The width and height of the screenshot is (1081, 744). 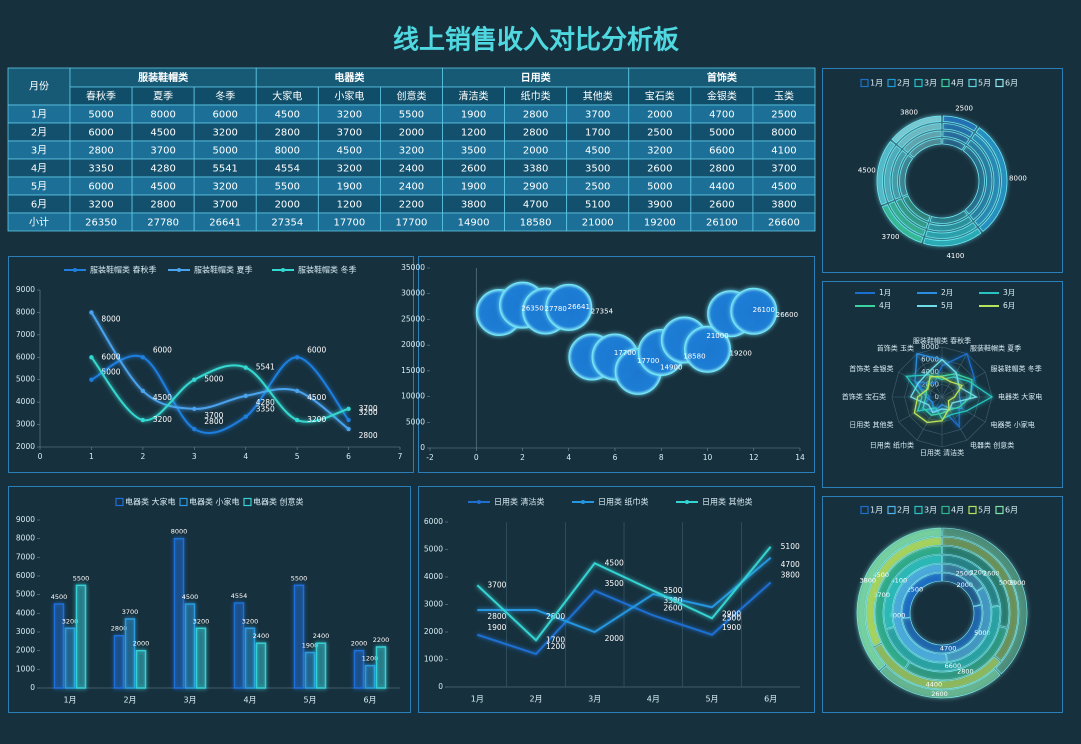 What do you see at coordinates (123, 270) in the screenshot?
I see `legend-label: 服装鞋帽类 春秋季` at bounding box center [123, 270].